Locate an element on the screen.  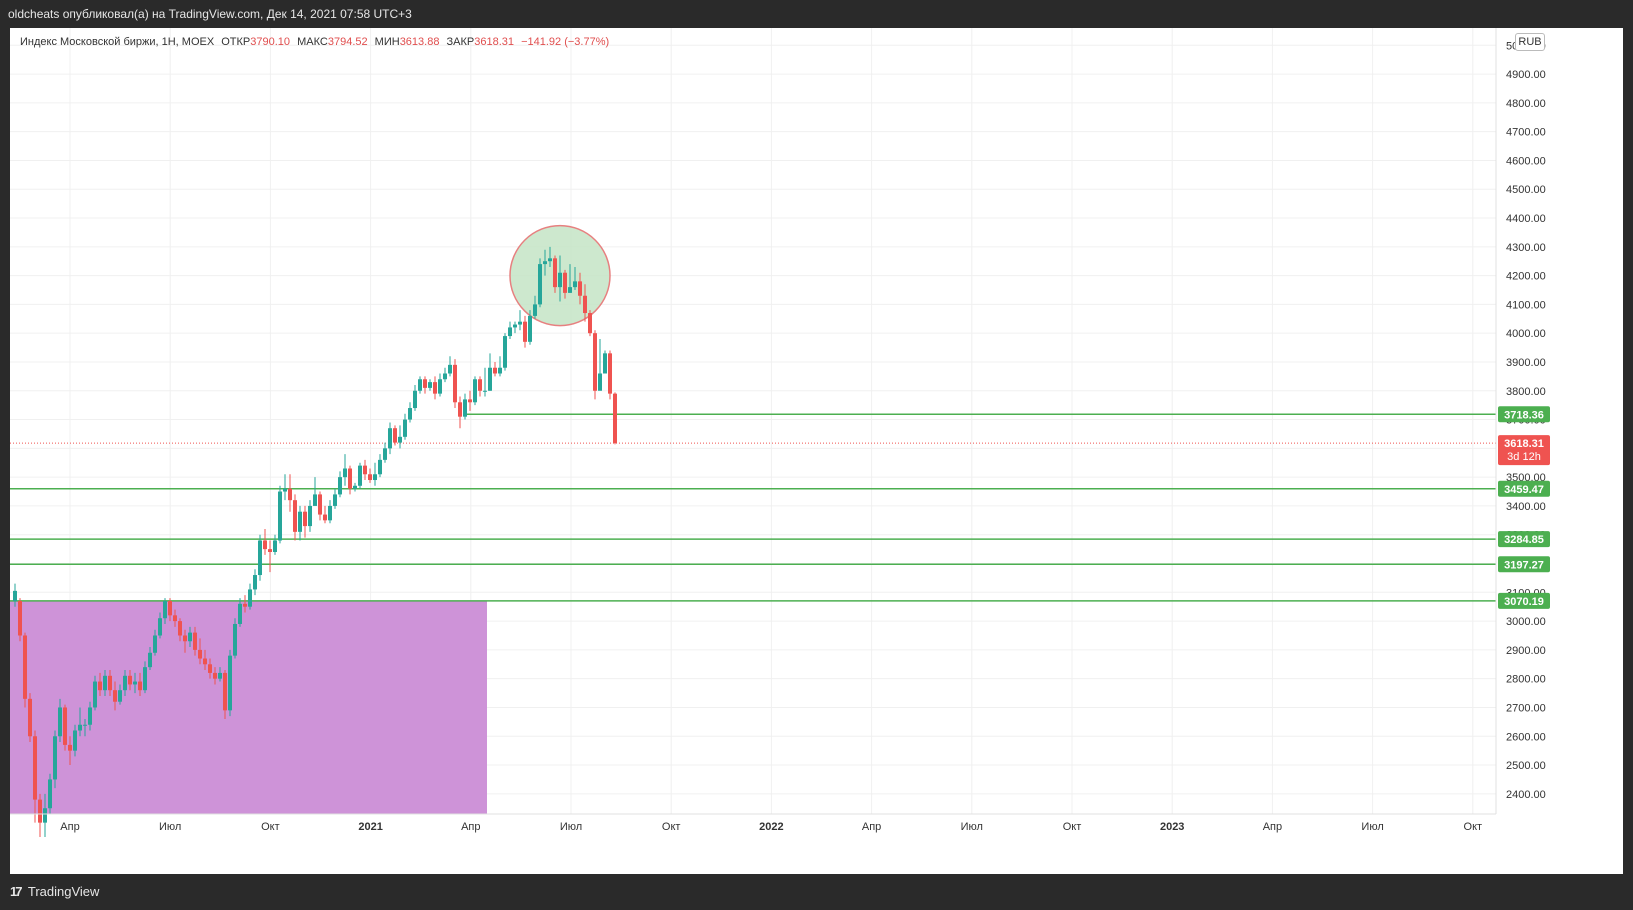
currency-badge: RUB is located at coordinates (1530, 42).